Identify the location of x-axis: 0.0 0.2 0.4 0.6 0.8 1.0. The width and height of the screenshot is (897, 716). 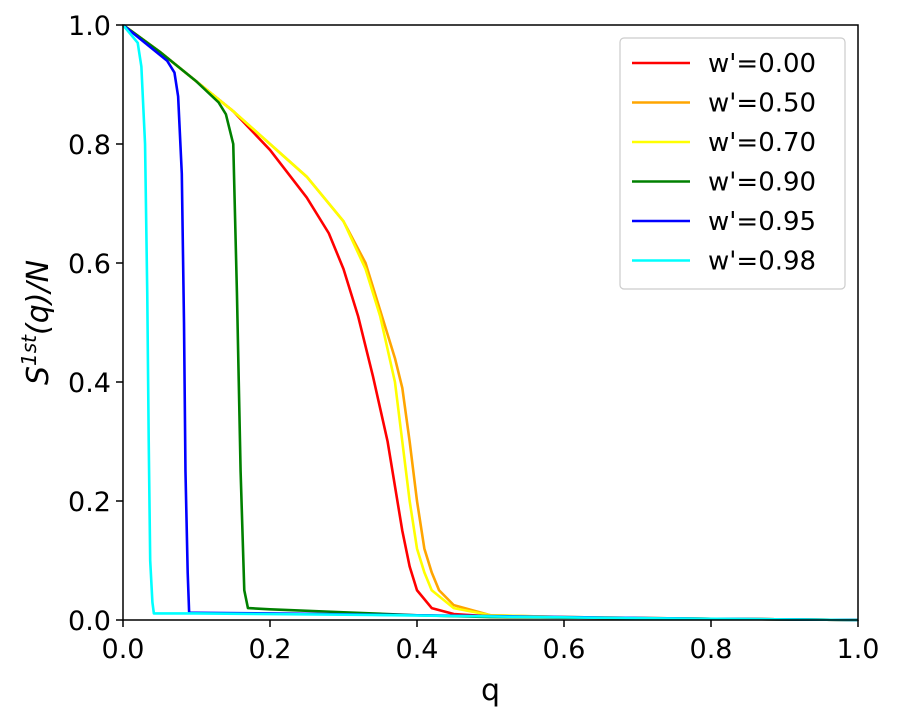
(491, 642).